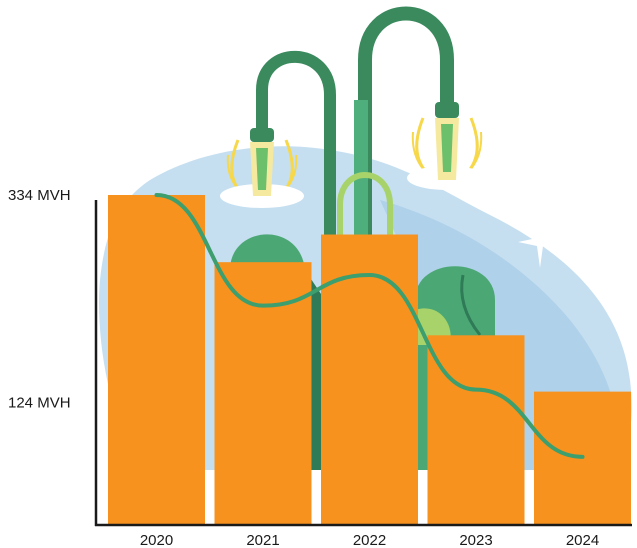 The height and width of the screenshot is (548, 637). What do you see at coordinates (475, 540) in the screenshot?
I see `x-tick-label-2023: 2023` at bounding box center [475, 540].